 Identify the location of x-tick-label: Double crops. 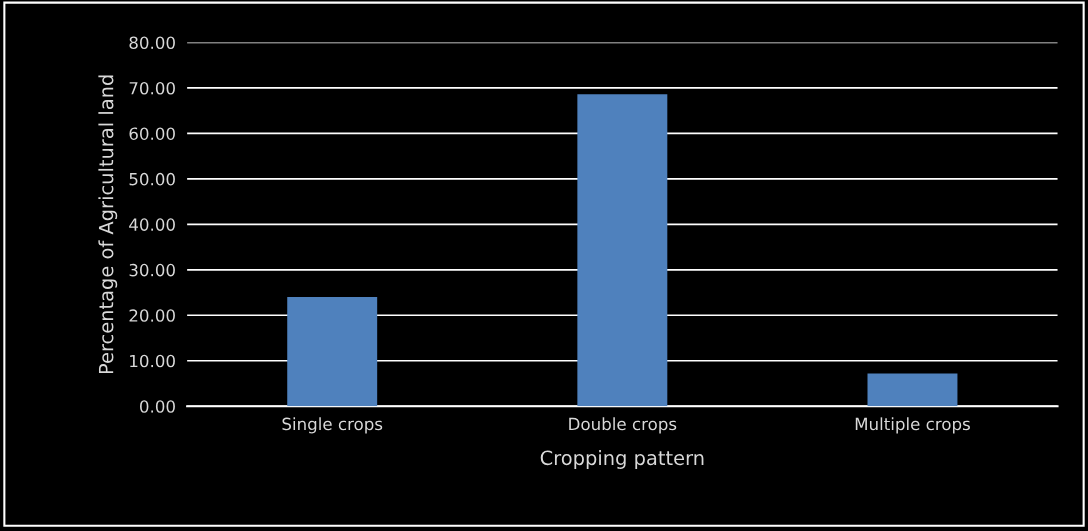
(623, 425).